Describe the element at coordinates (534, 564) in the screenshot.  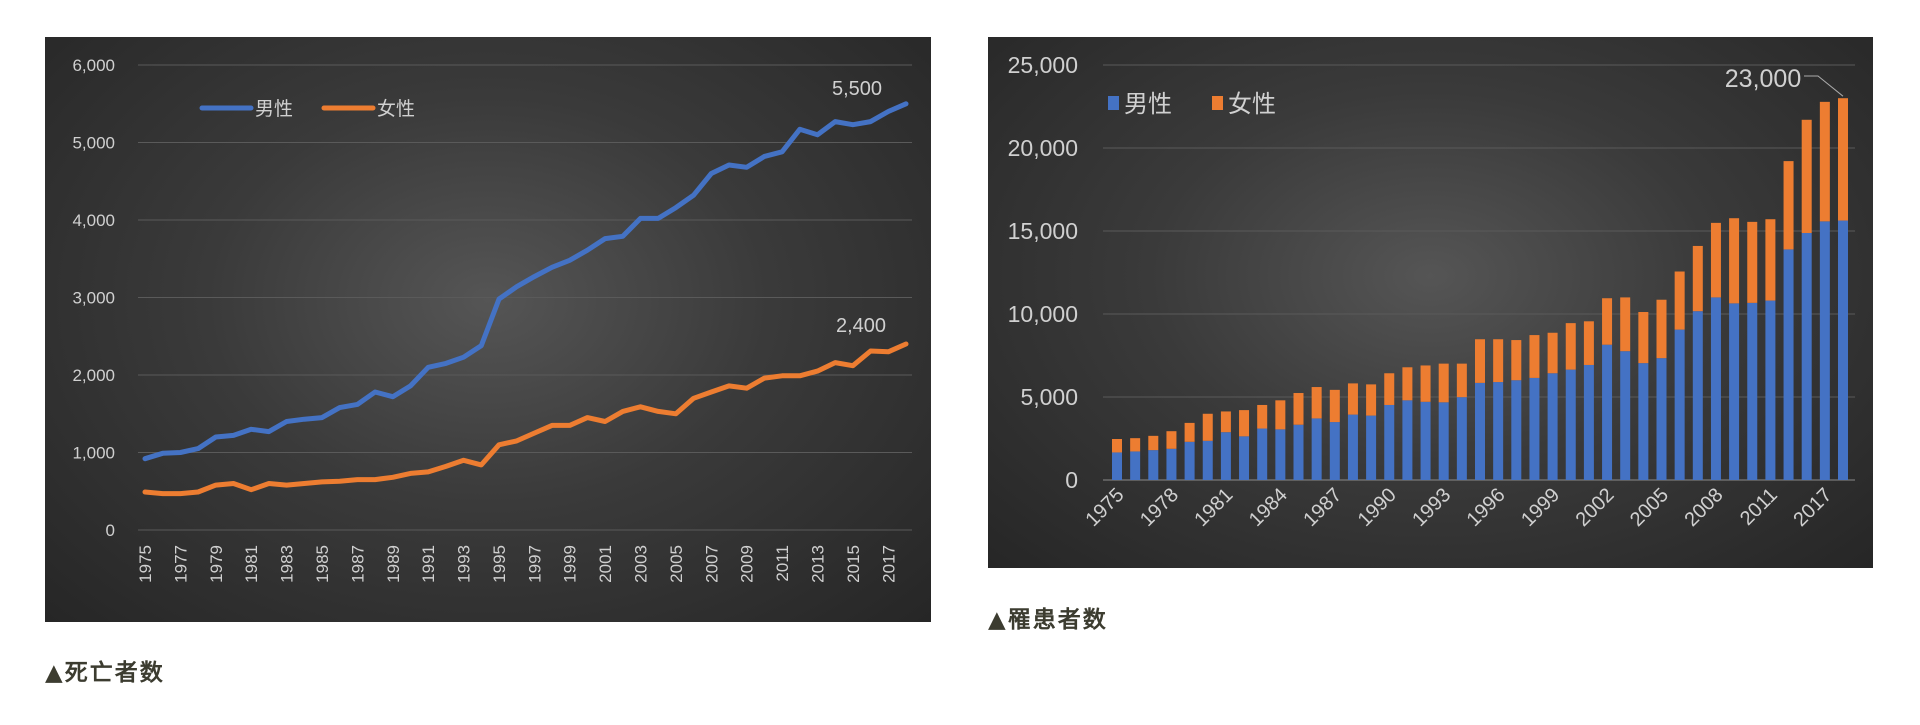
I see `x-tick-label: 1997` at that location.